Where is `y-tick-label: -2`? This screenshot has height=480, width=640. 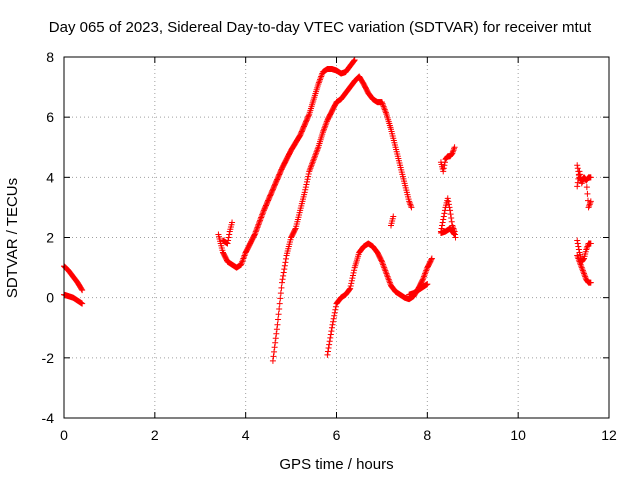
y-tick-label: -2 is located at coordinates (48, 358).